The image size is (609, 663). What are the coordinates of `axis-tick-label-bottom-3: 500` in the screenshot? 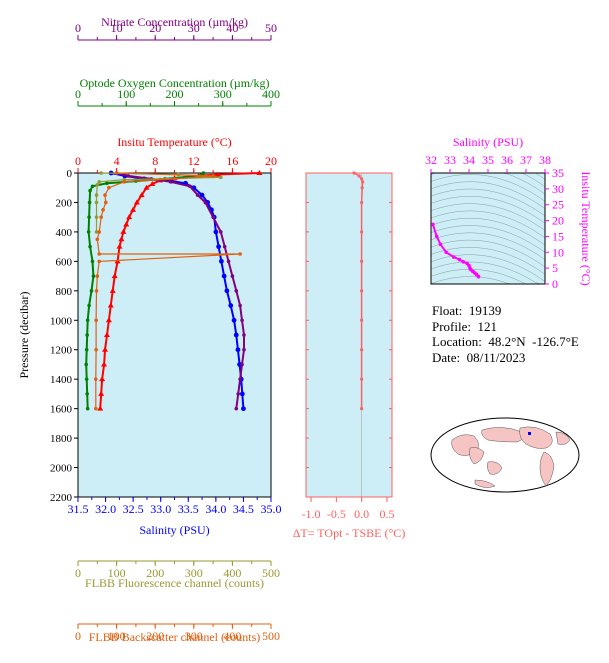 It's located at (271, 636).